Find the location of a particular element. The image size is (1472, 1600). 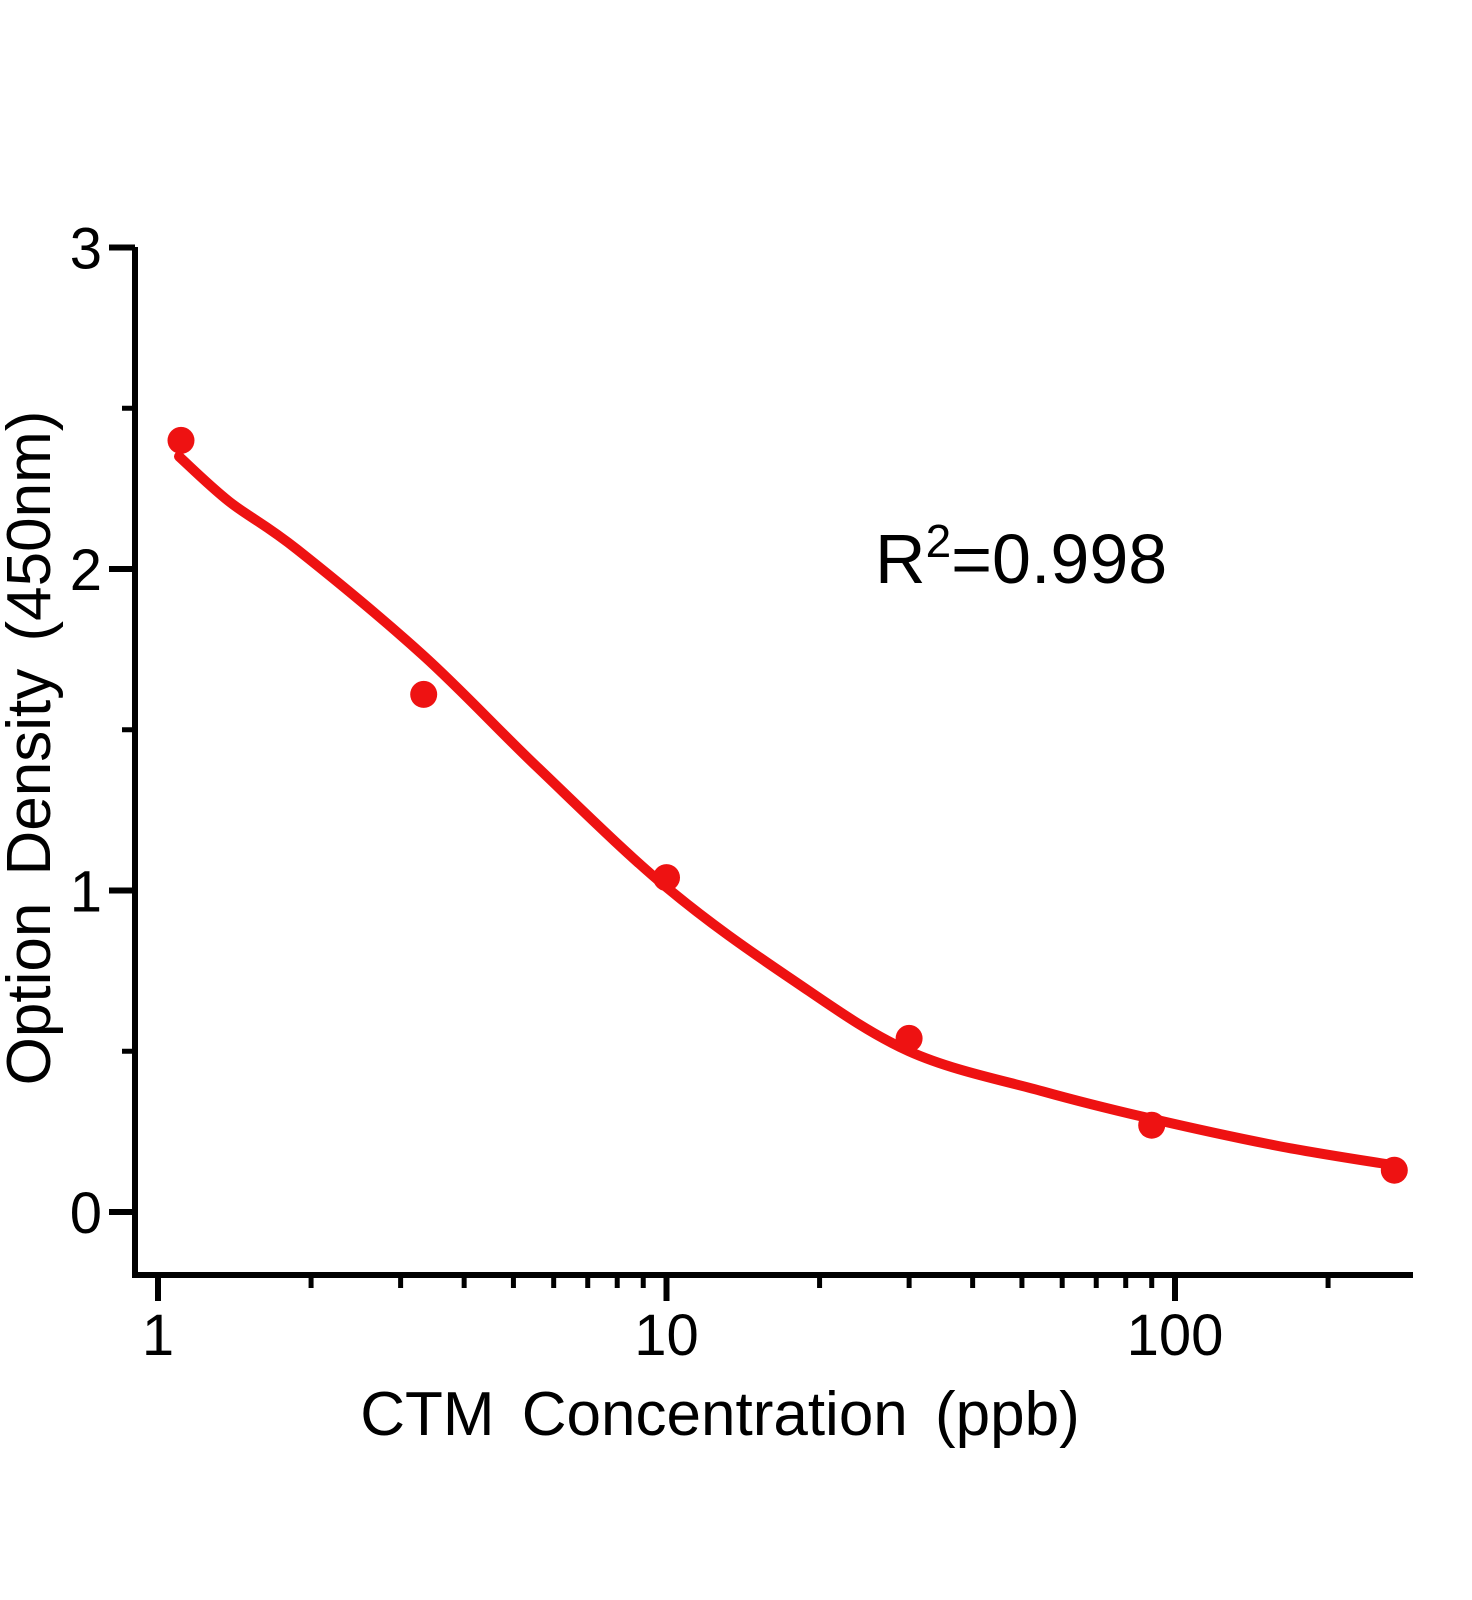

x-tick-label: 100 is located at coordinates (1175, 1335).